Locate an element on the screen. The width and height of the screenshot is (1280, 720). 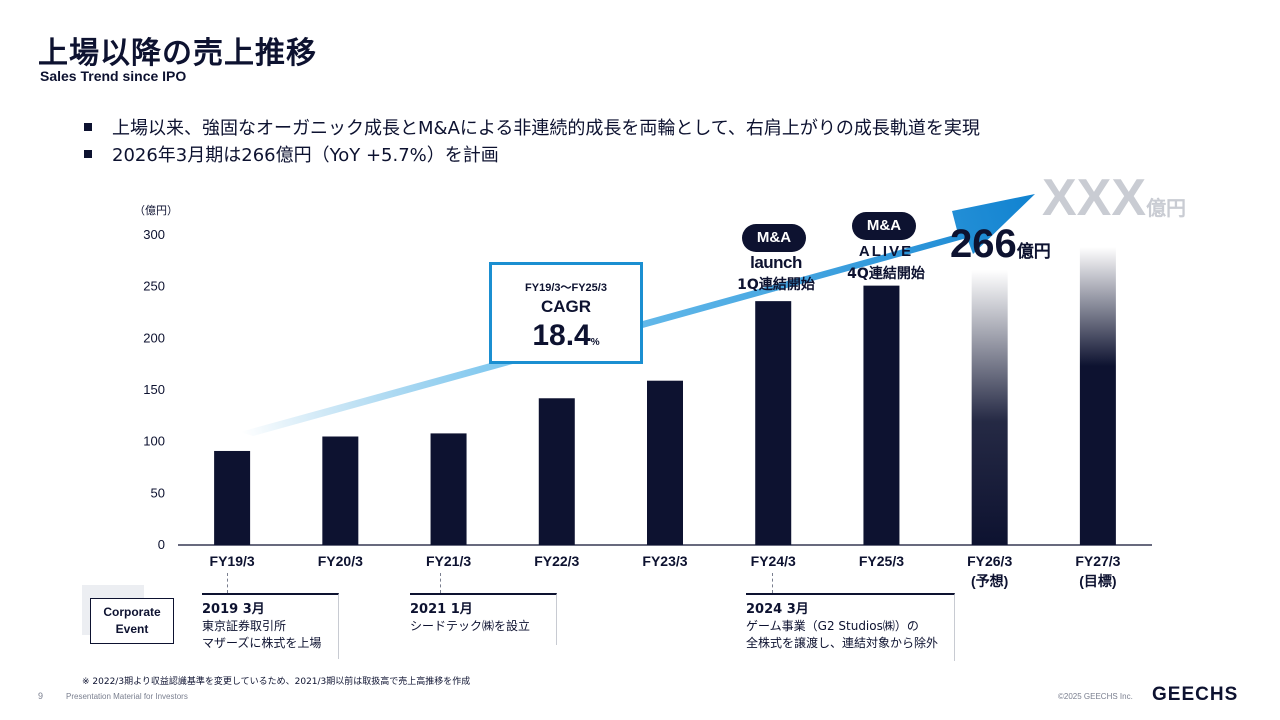
x-tick-label: FY22/3 is located at coordinates (556, 561).